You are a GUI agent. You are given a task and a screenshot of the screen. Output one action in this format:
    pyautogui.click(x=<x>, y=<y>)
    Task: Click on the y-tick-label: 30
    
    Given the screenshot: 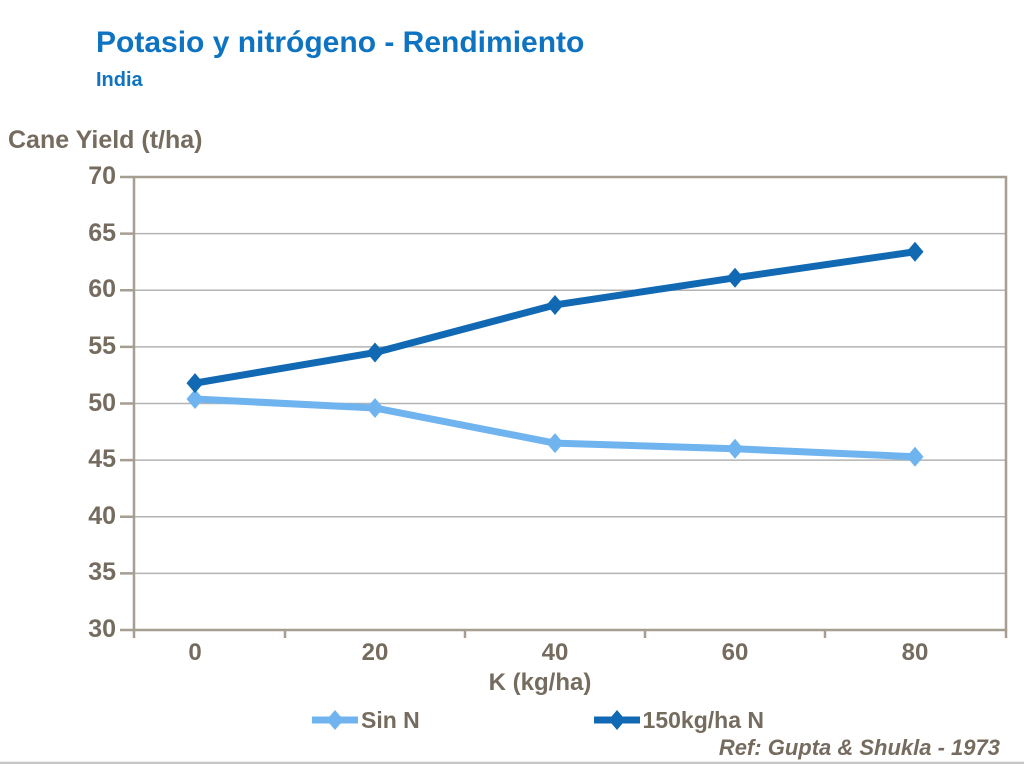 What is the action you would take?
    pyautogui.click(x=102, y=629)
    